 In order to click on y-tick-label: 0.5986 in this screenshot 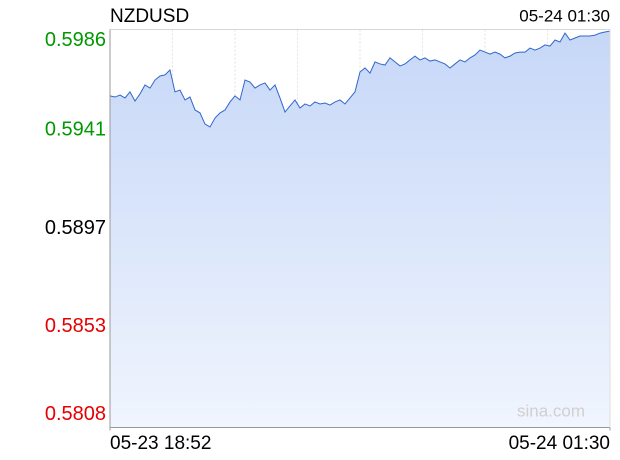, I will do `click(75, 40)`.